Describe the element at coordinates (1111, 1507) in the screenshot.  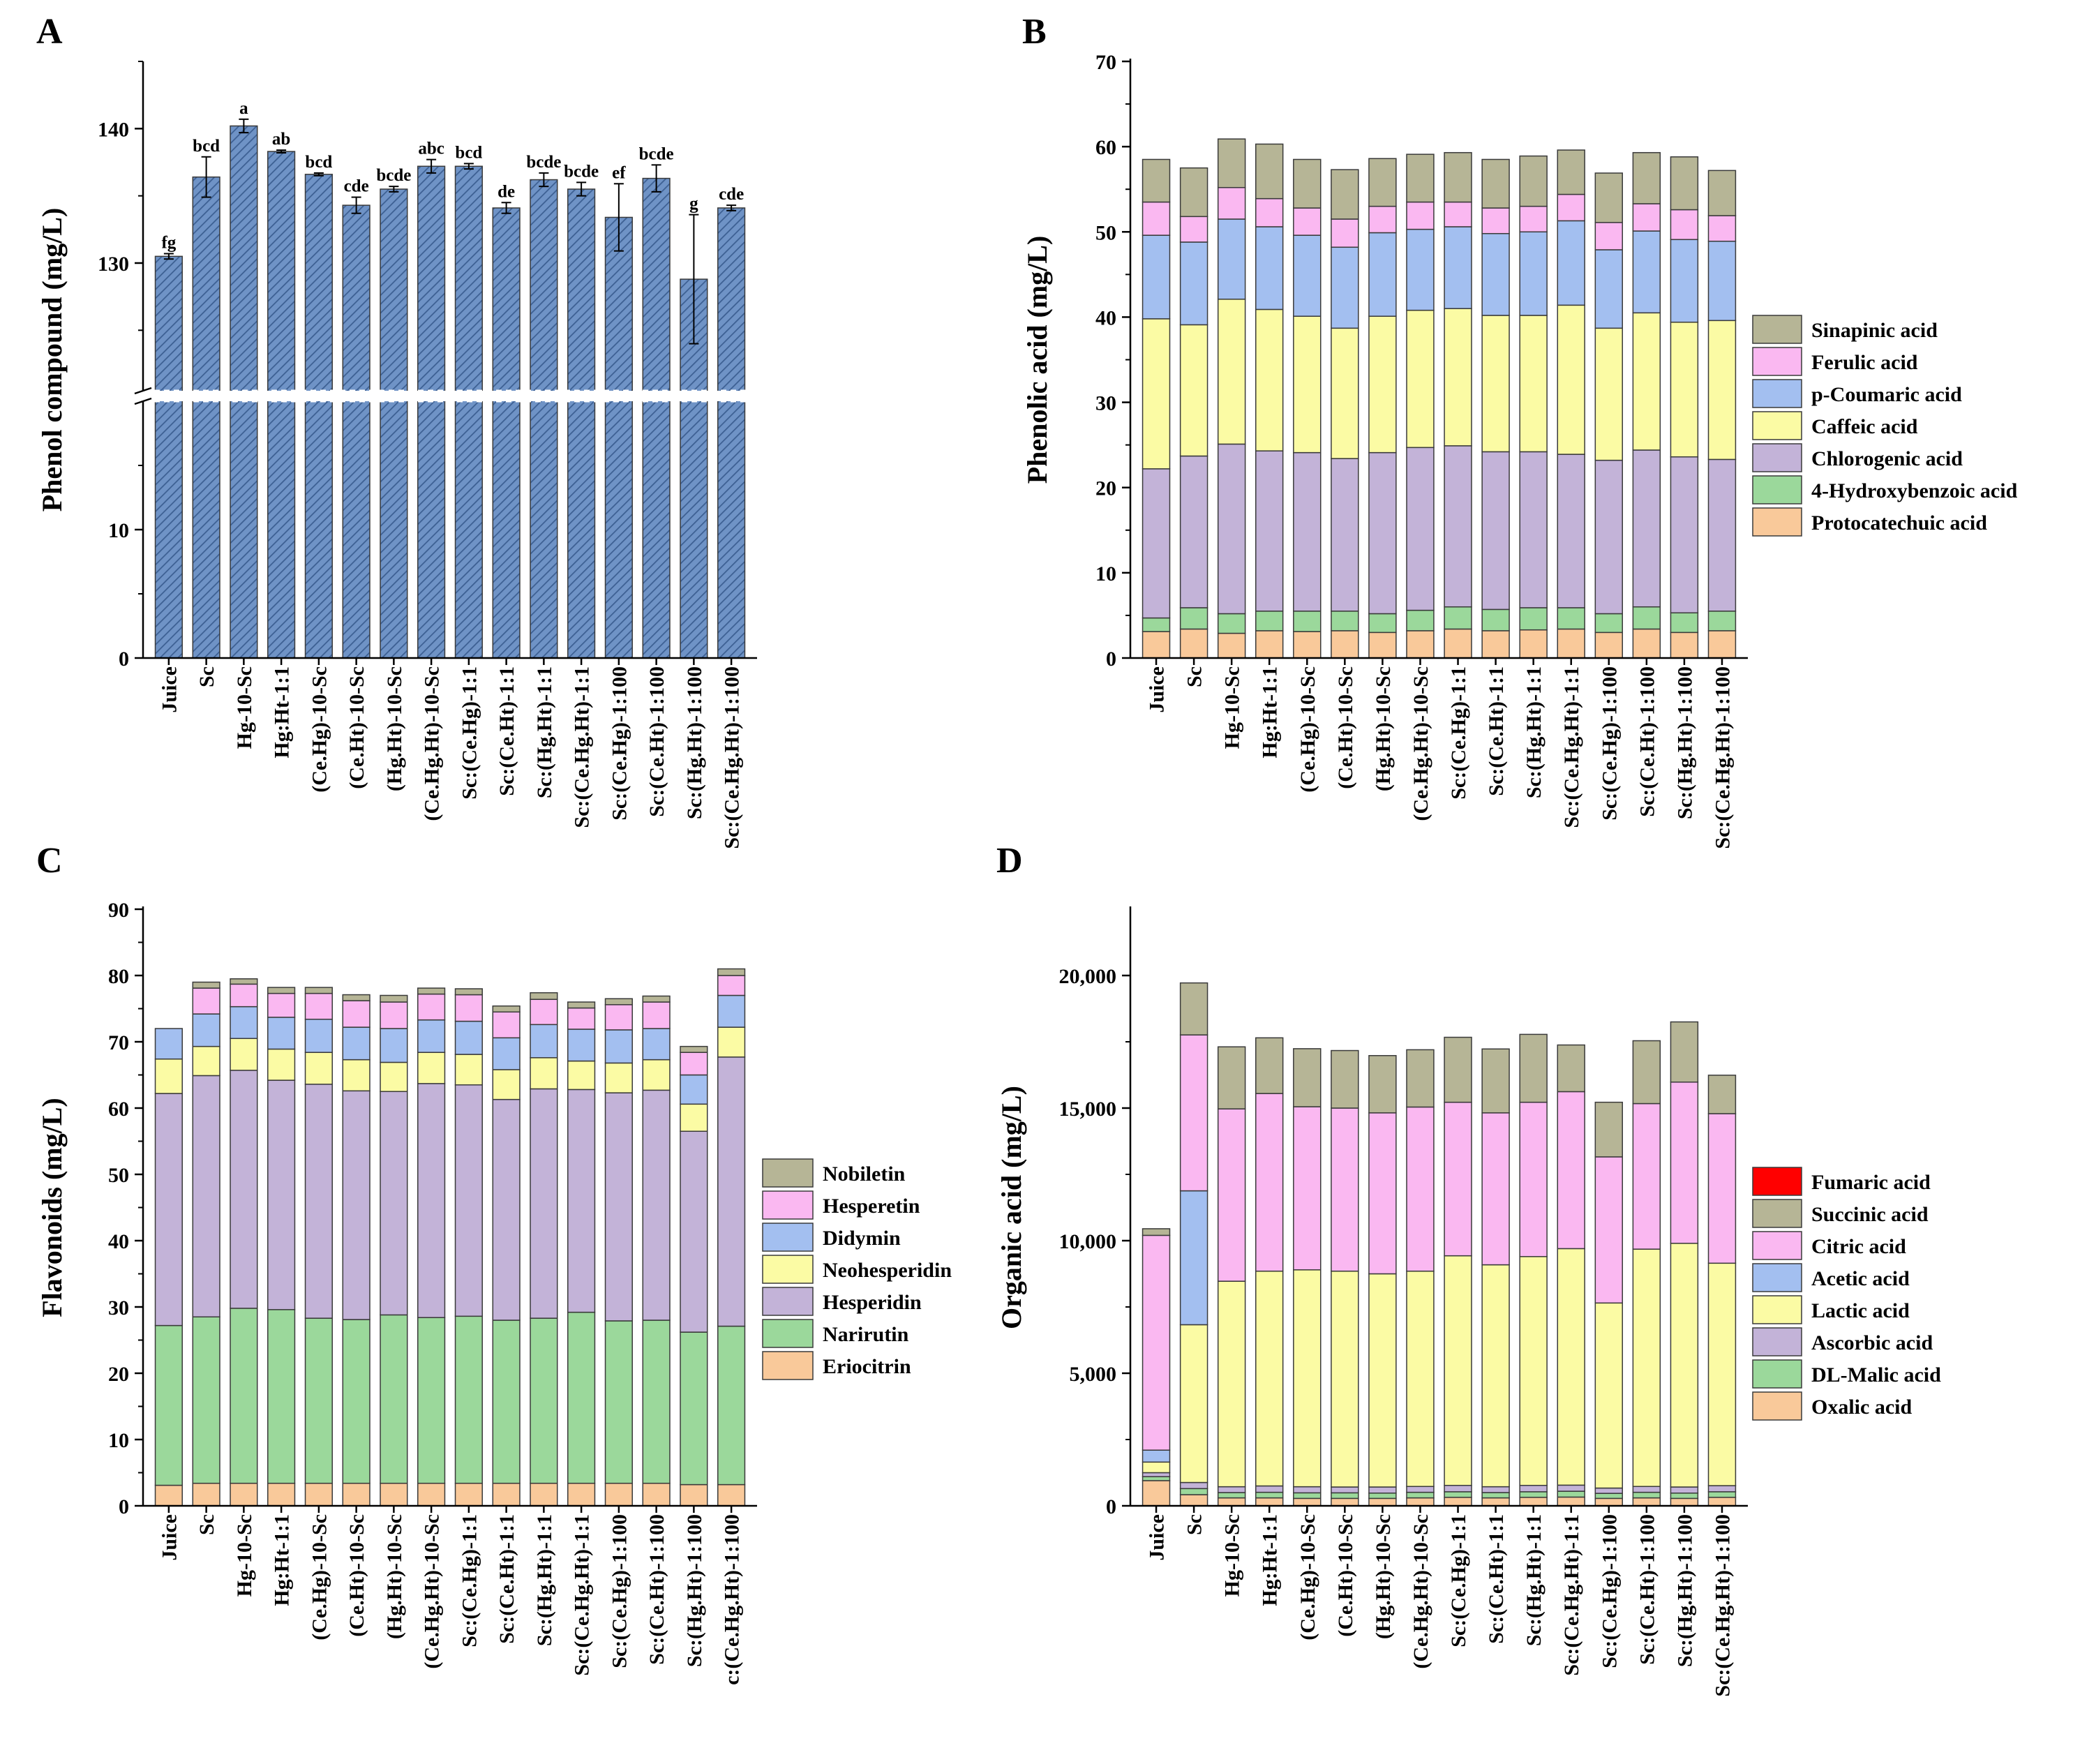
I see `y-tick-label-d-0: 0` at that location.